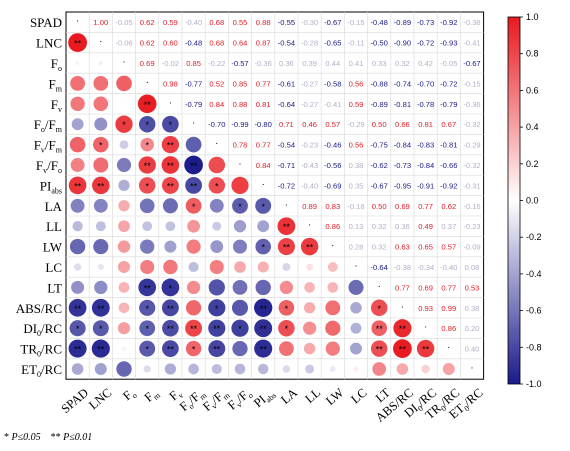 This screenshot has width=570, height=451. Describe the element at coordinates (402, 63) in the screenshot. I see `correlation-value-label: 0.32` at that location.